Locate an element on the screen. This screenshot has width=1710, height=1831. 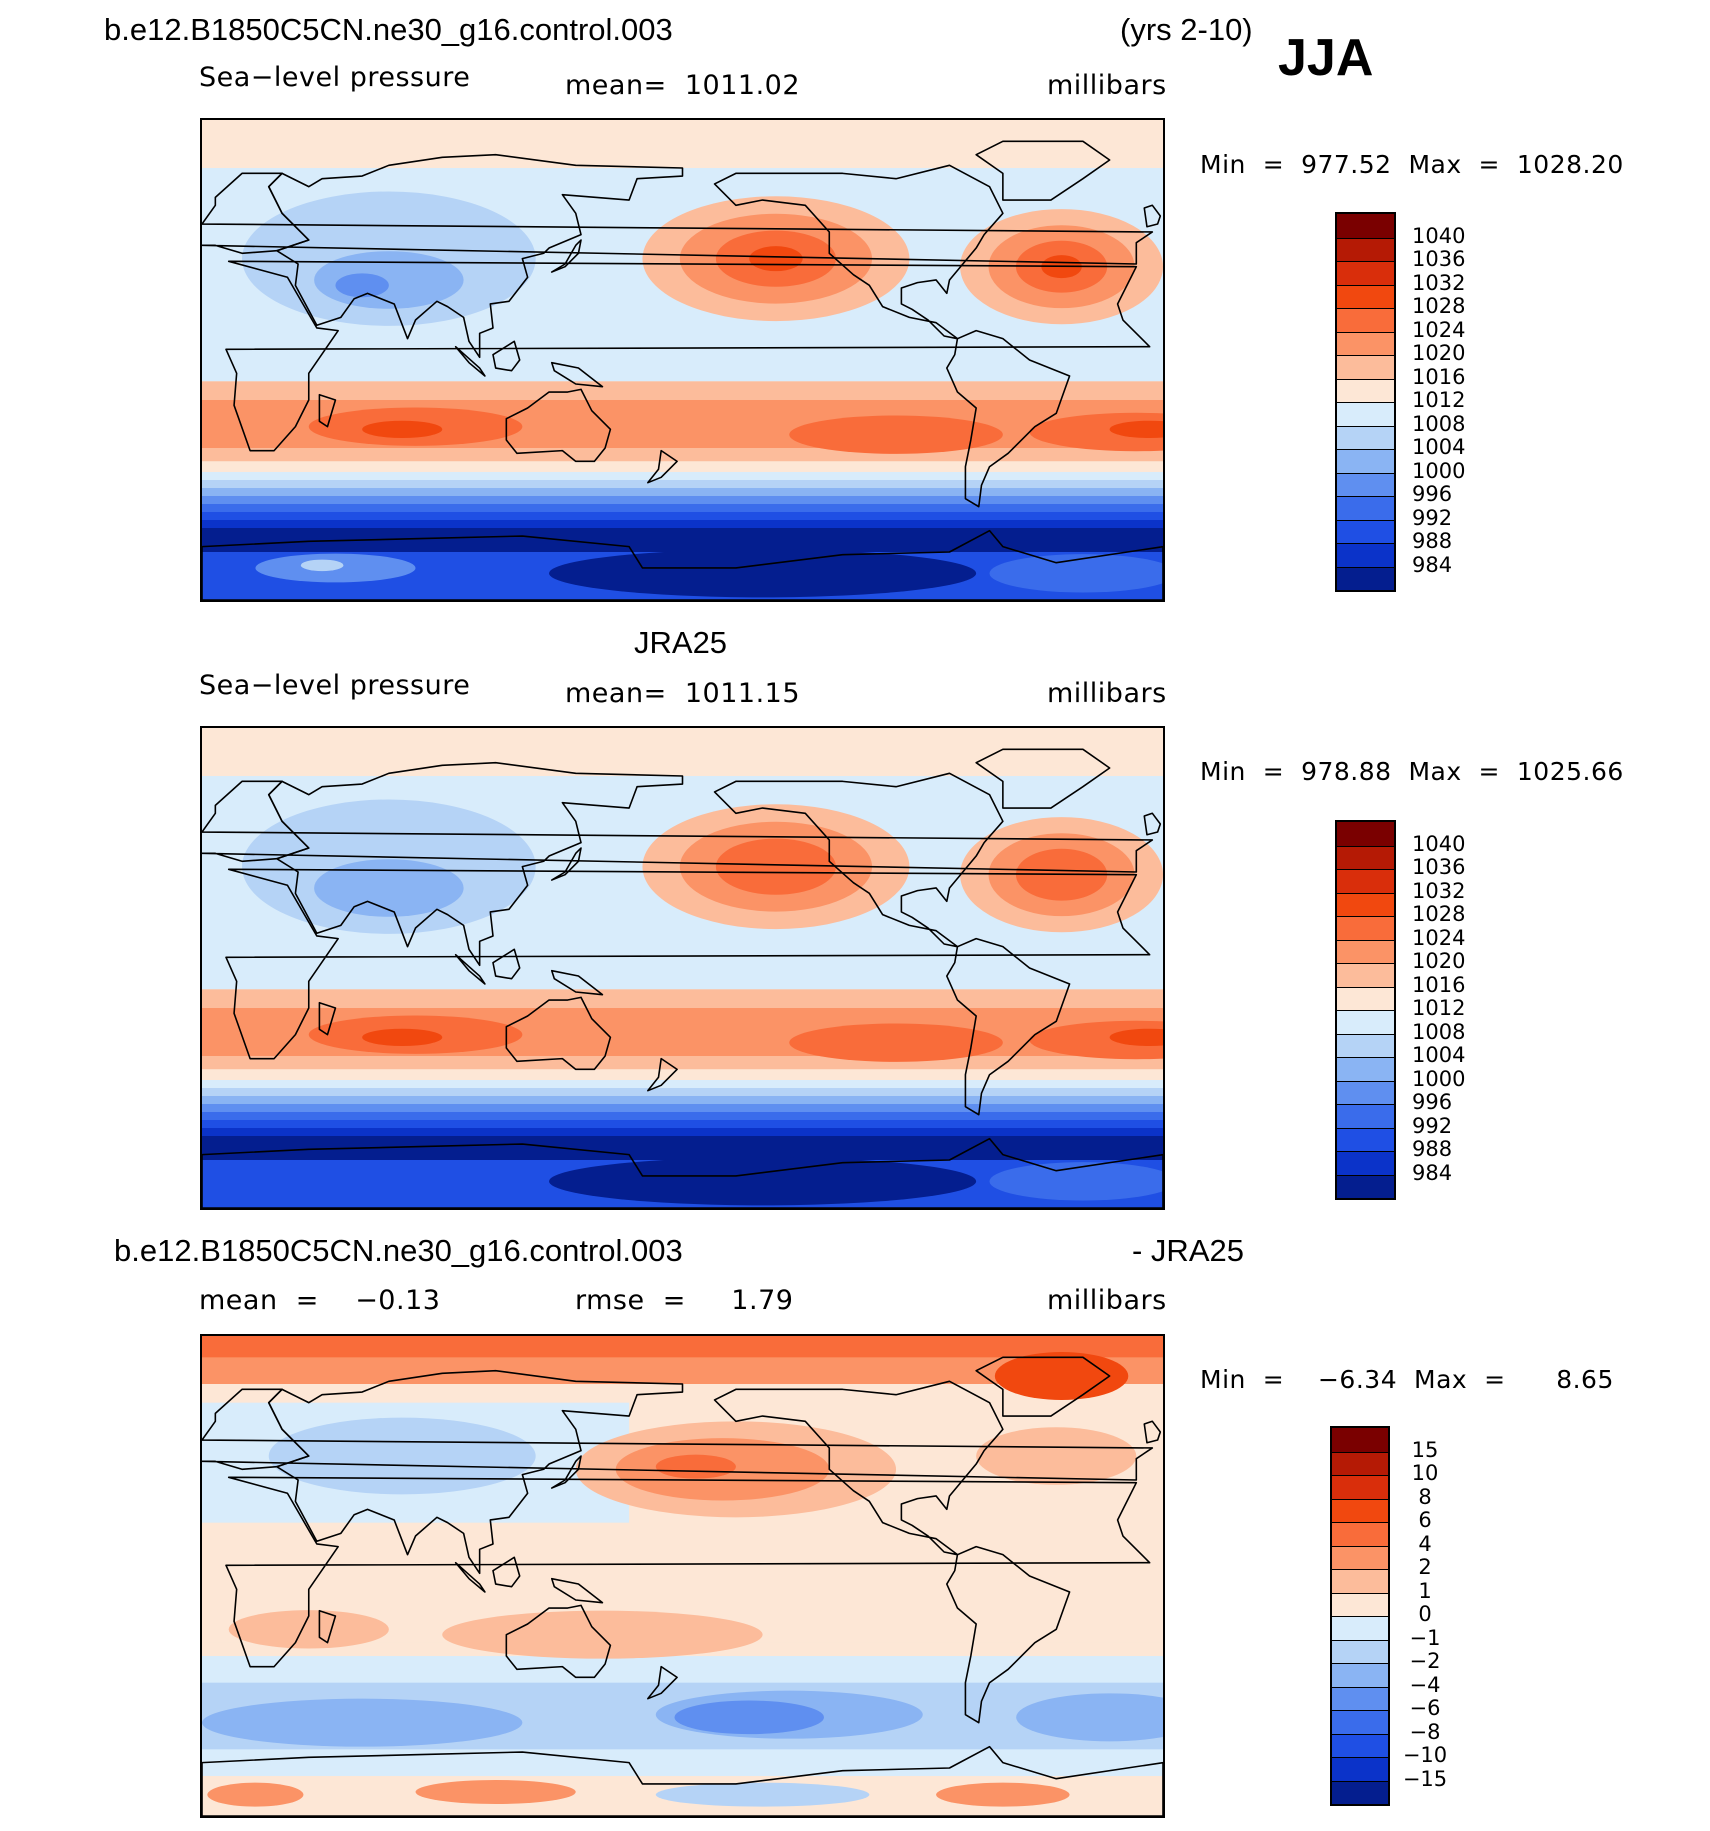
panel1-colorbar is located at coordinates (1365, 402).